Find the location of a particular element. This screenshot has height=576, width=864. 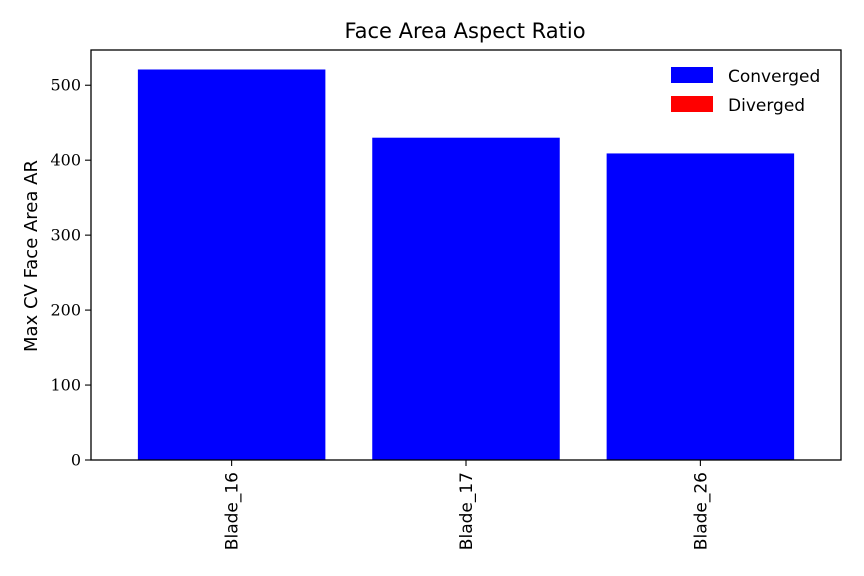

y-tick-label: 400 is located at coordinates (65, 160).